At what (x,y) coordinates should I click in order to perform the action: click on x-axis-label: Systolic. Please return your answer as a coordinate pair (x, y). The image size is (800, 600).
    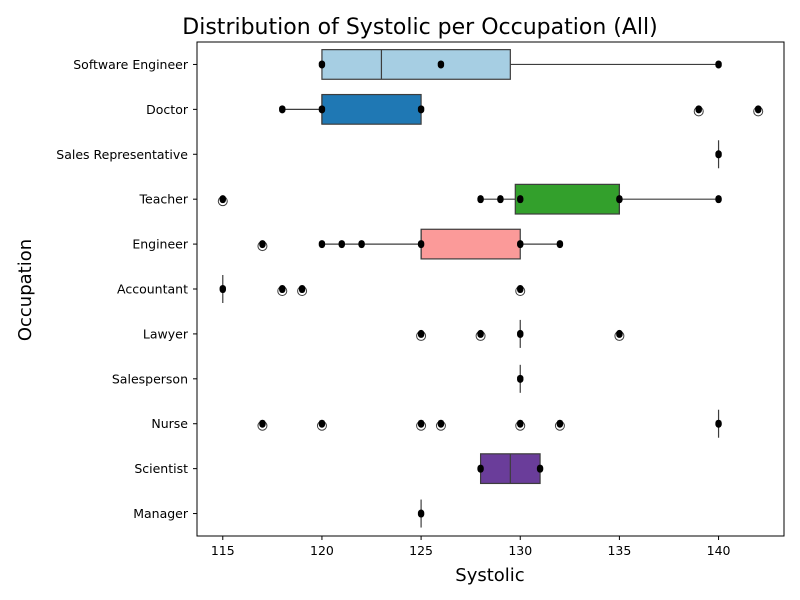
    Looking at the image, I should click on (489, 575).